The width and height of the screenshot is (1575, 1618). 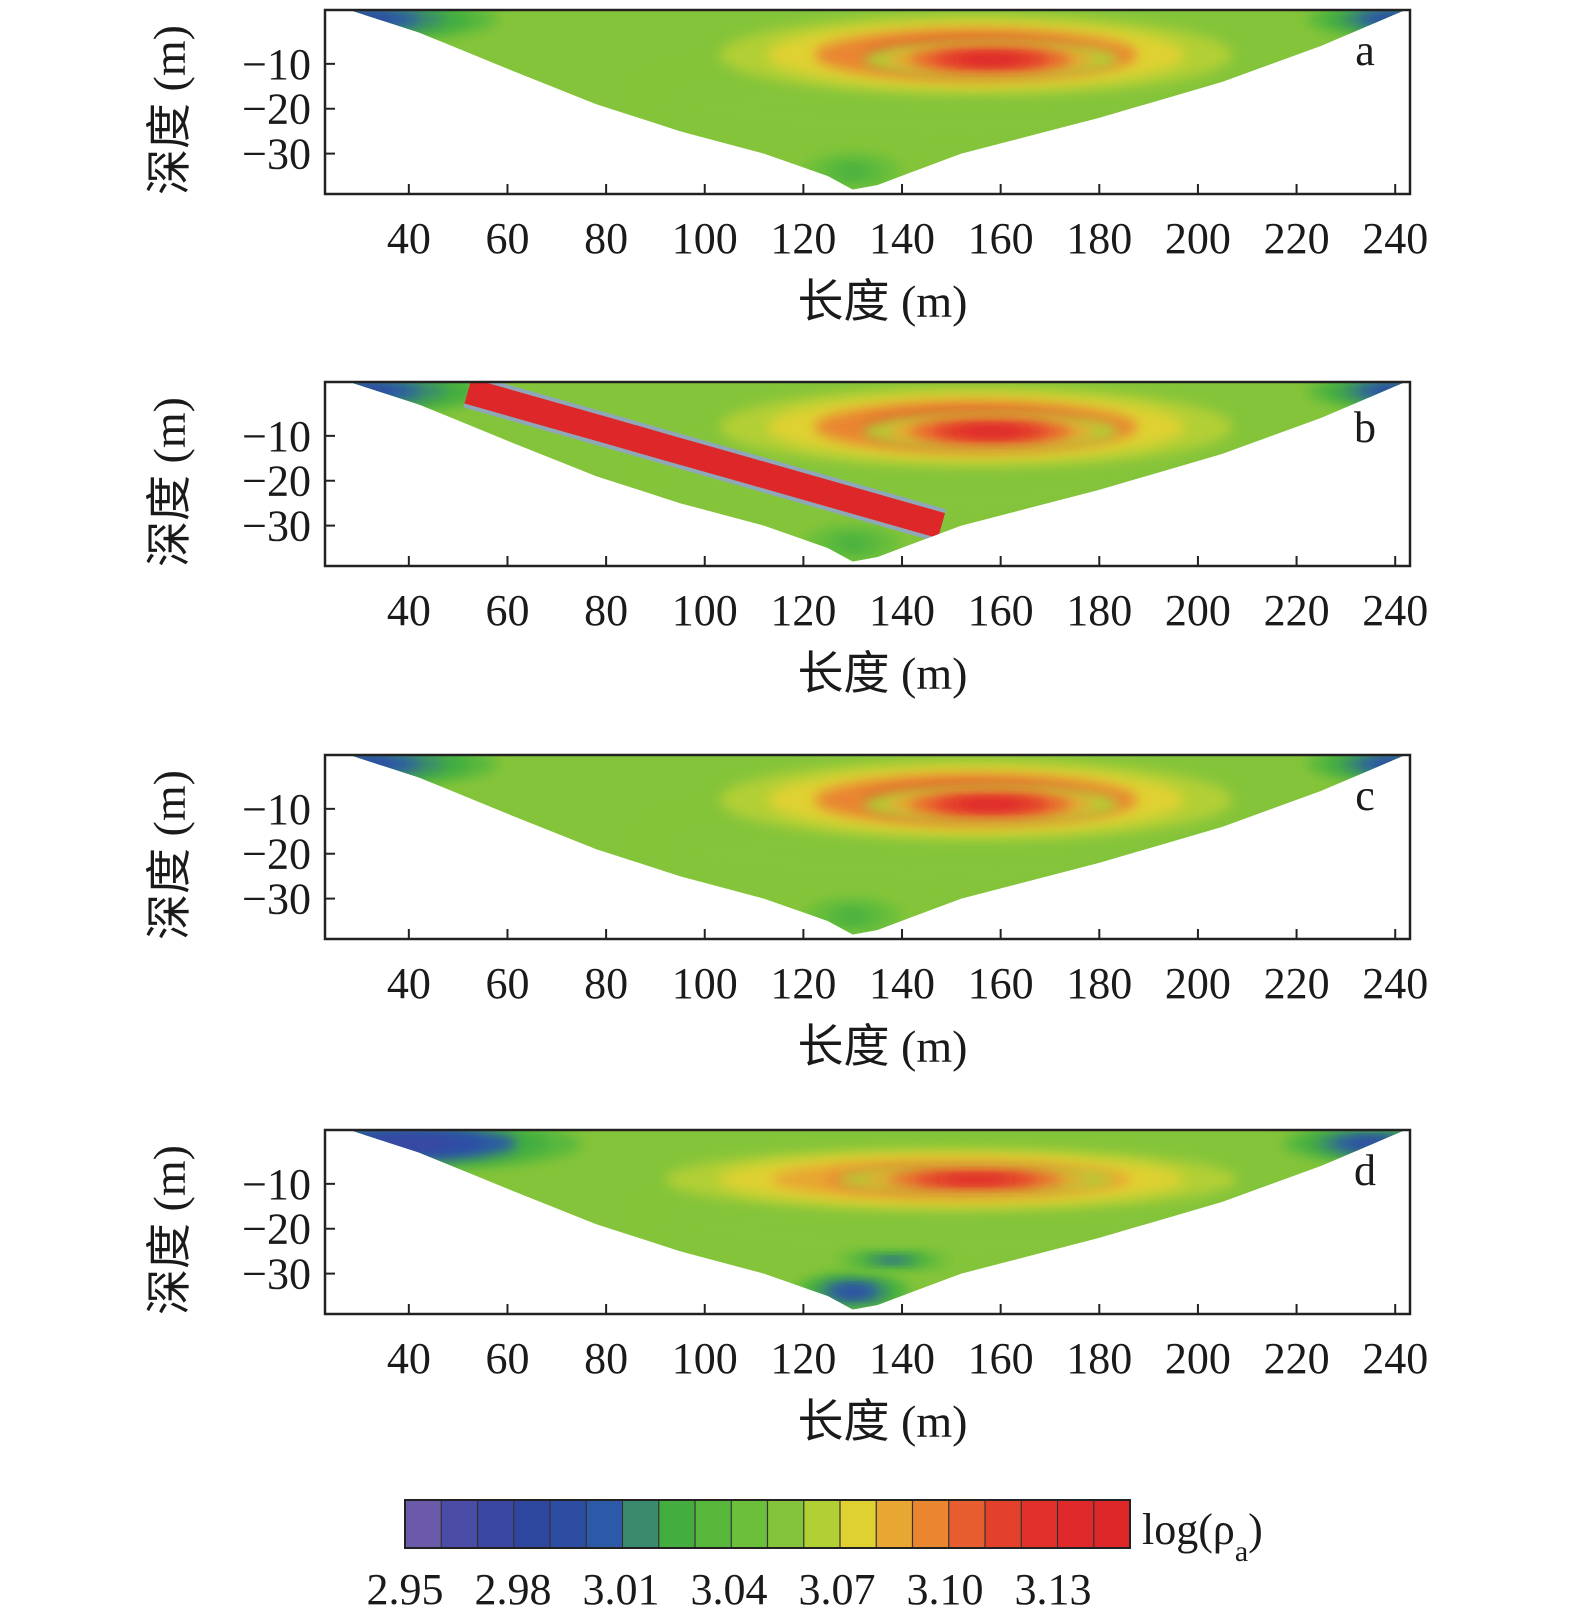 I want to click on colorbar-title: log(ρa), so click(x=1202, y=1536).